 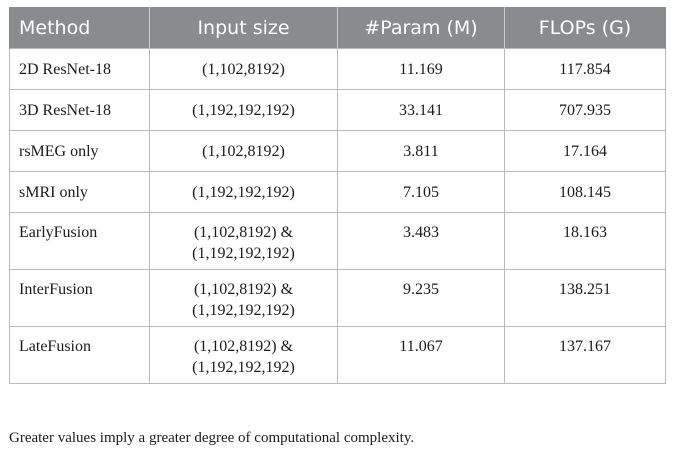 What do you see at coordinates (585, 151) in the screenshot?
I see `cell-flops: 17.164` at bounding box center [585, 151].